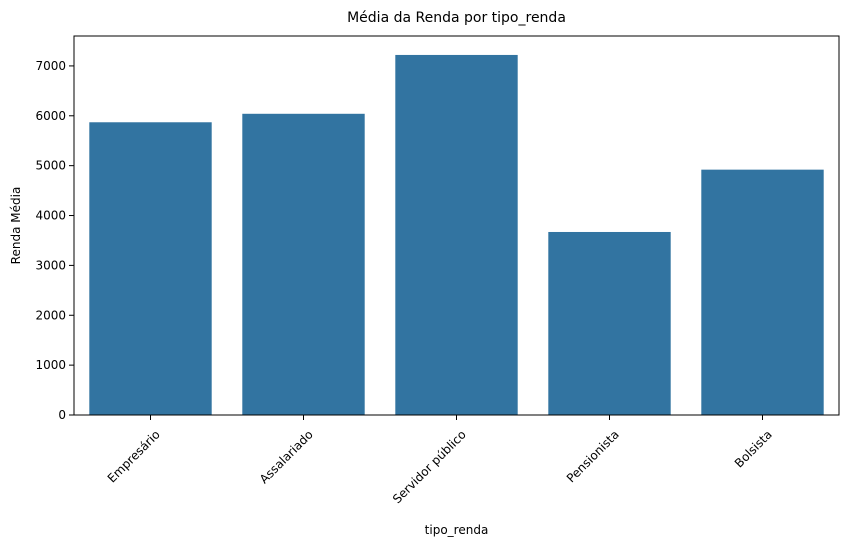 This screenshot has width=859, height=545. Describe the element at coordinates (134, 456) in the screenshot. I see `x-tick-label-0: Empresário` at that location.